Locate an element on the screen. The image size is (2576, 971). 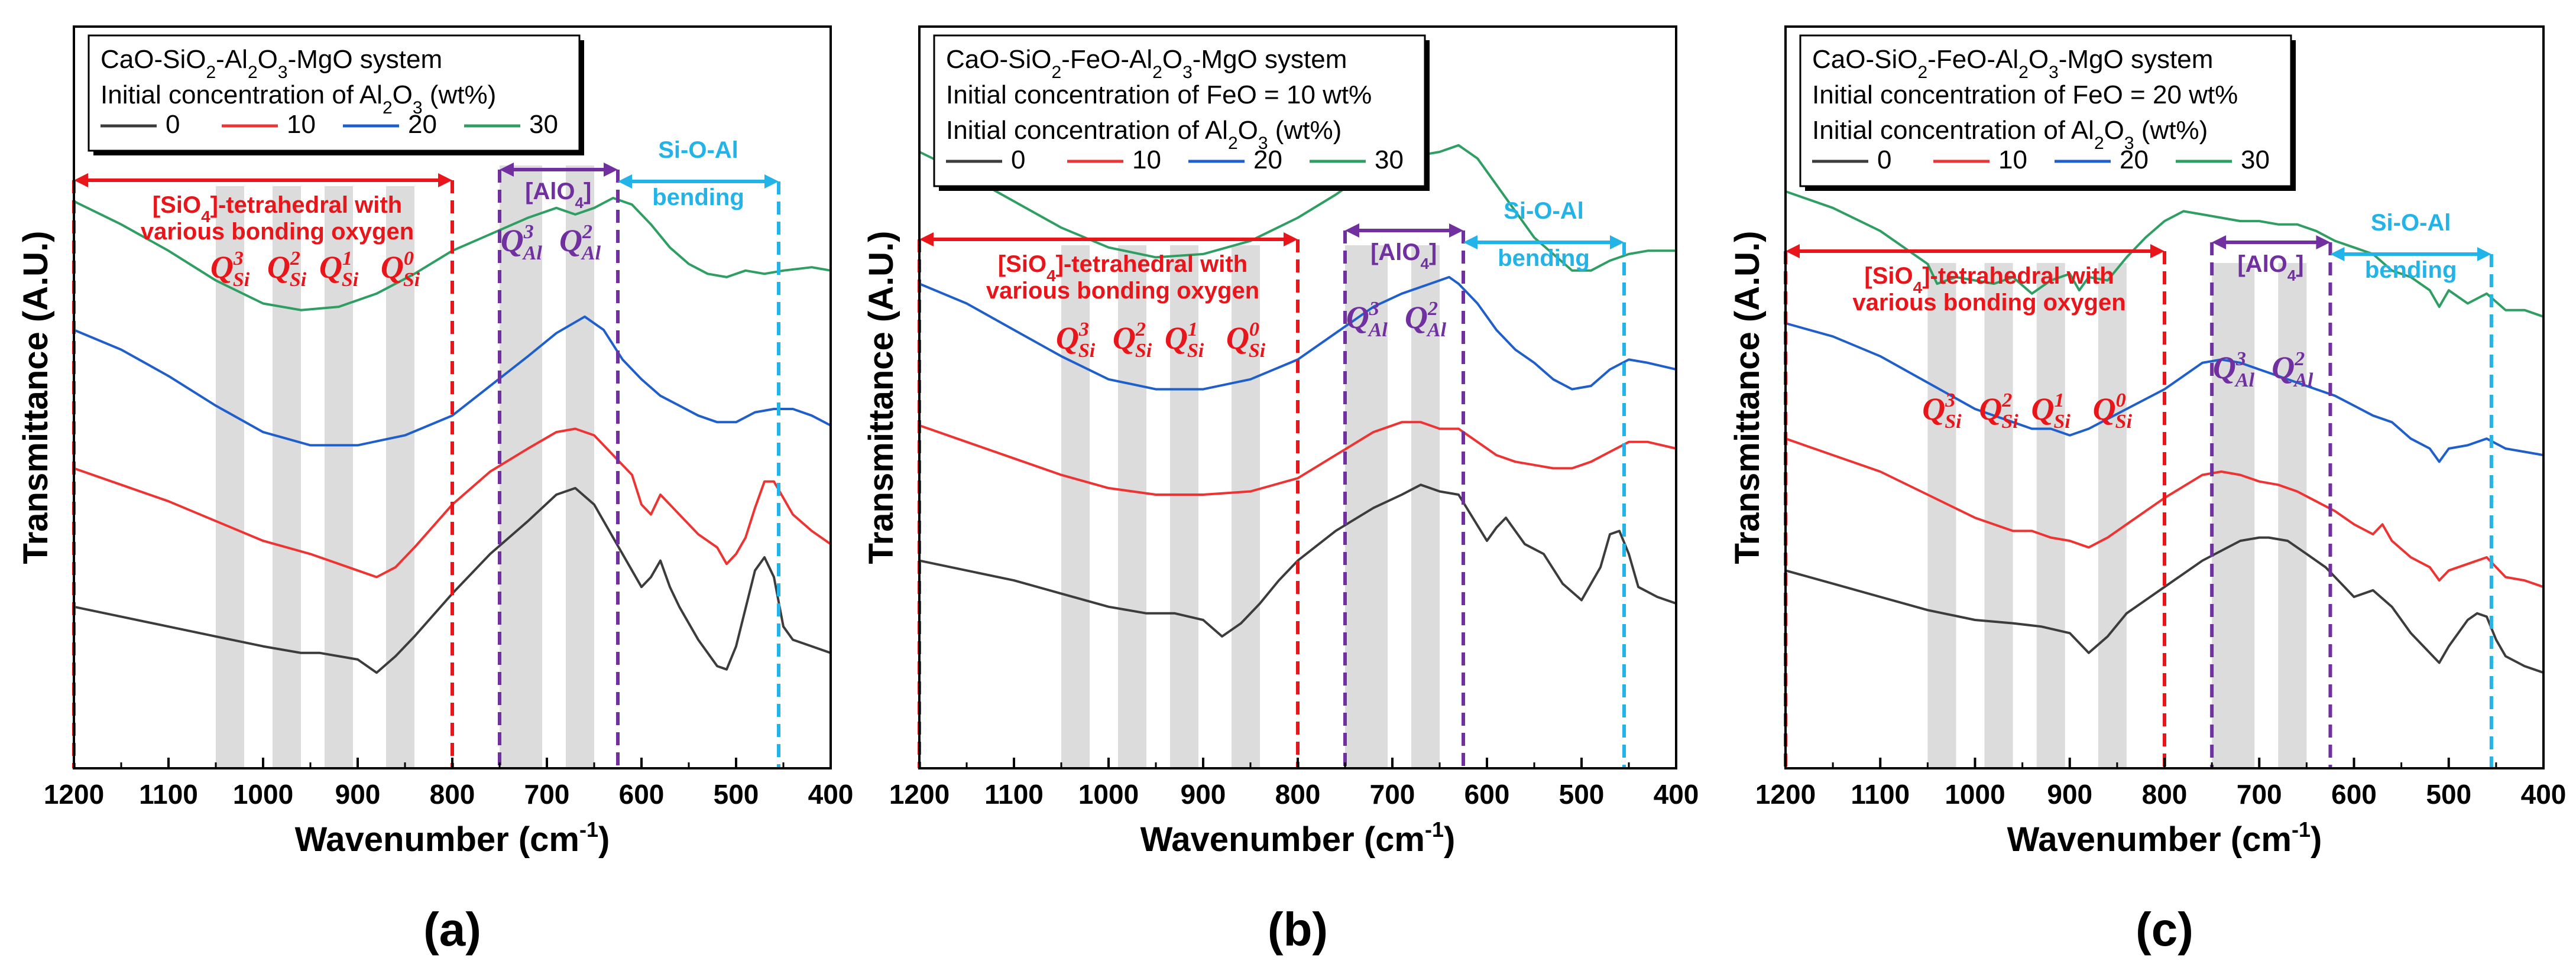
legend-label-20: 20 is located at coordinates (2134, 159).